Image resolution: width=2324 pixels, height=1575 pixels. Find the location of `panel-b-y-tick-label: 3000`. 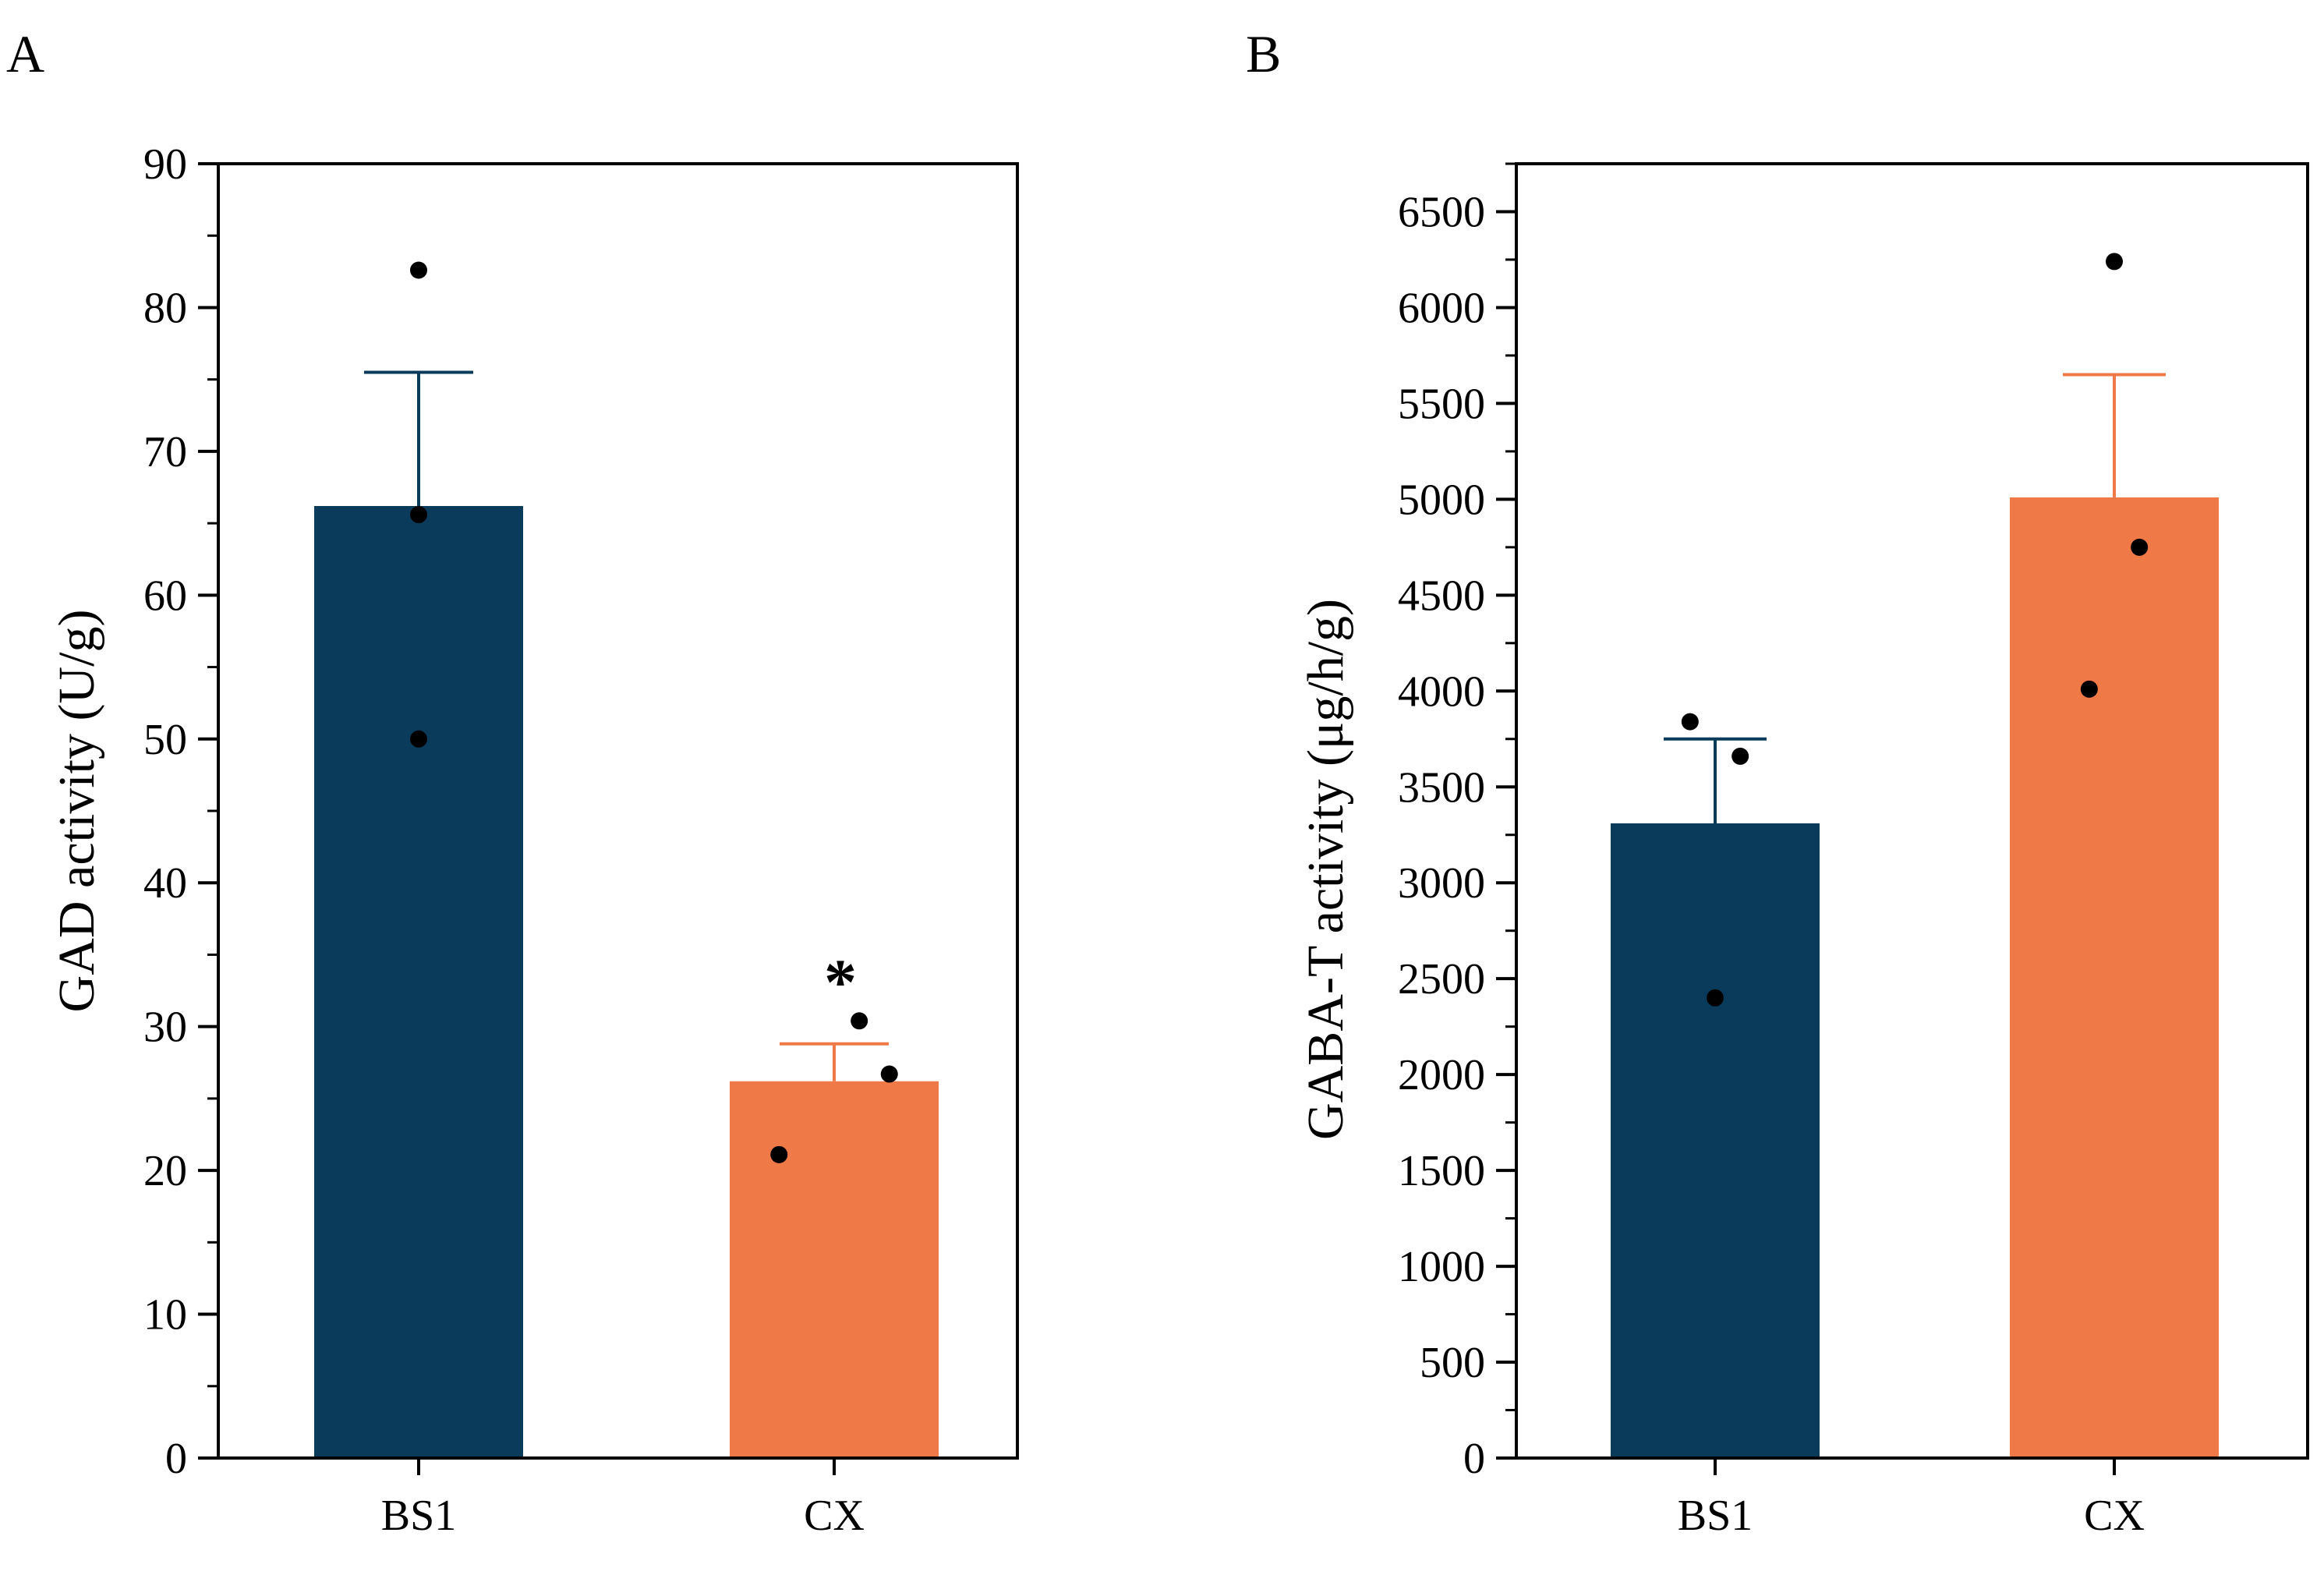

panel-b-y-tick-label: 3000 is located at coordinates (1441, 883).